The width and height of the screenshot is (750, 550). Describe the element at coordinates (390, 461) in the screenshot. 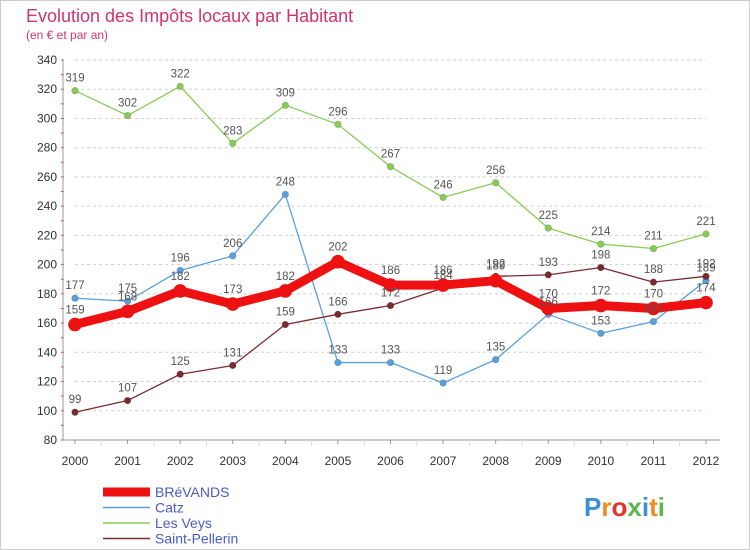

I see `x-tick-label: 2006` at that location.